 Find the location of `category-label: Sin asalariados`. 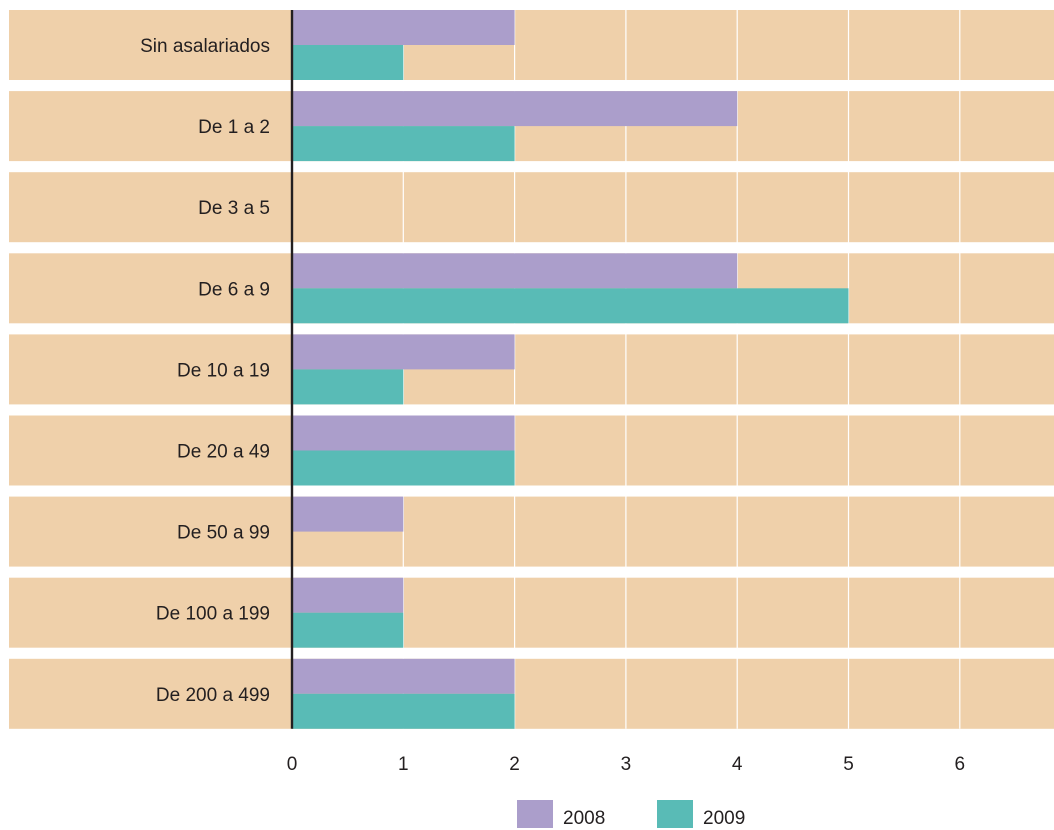

category-label: Sin asalariados is located at coordinates (205, 46).